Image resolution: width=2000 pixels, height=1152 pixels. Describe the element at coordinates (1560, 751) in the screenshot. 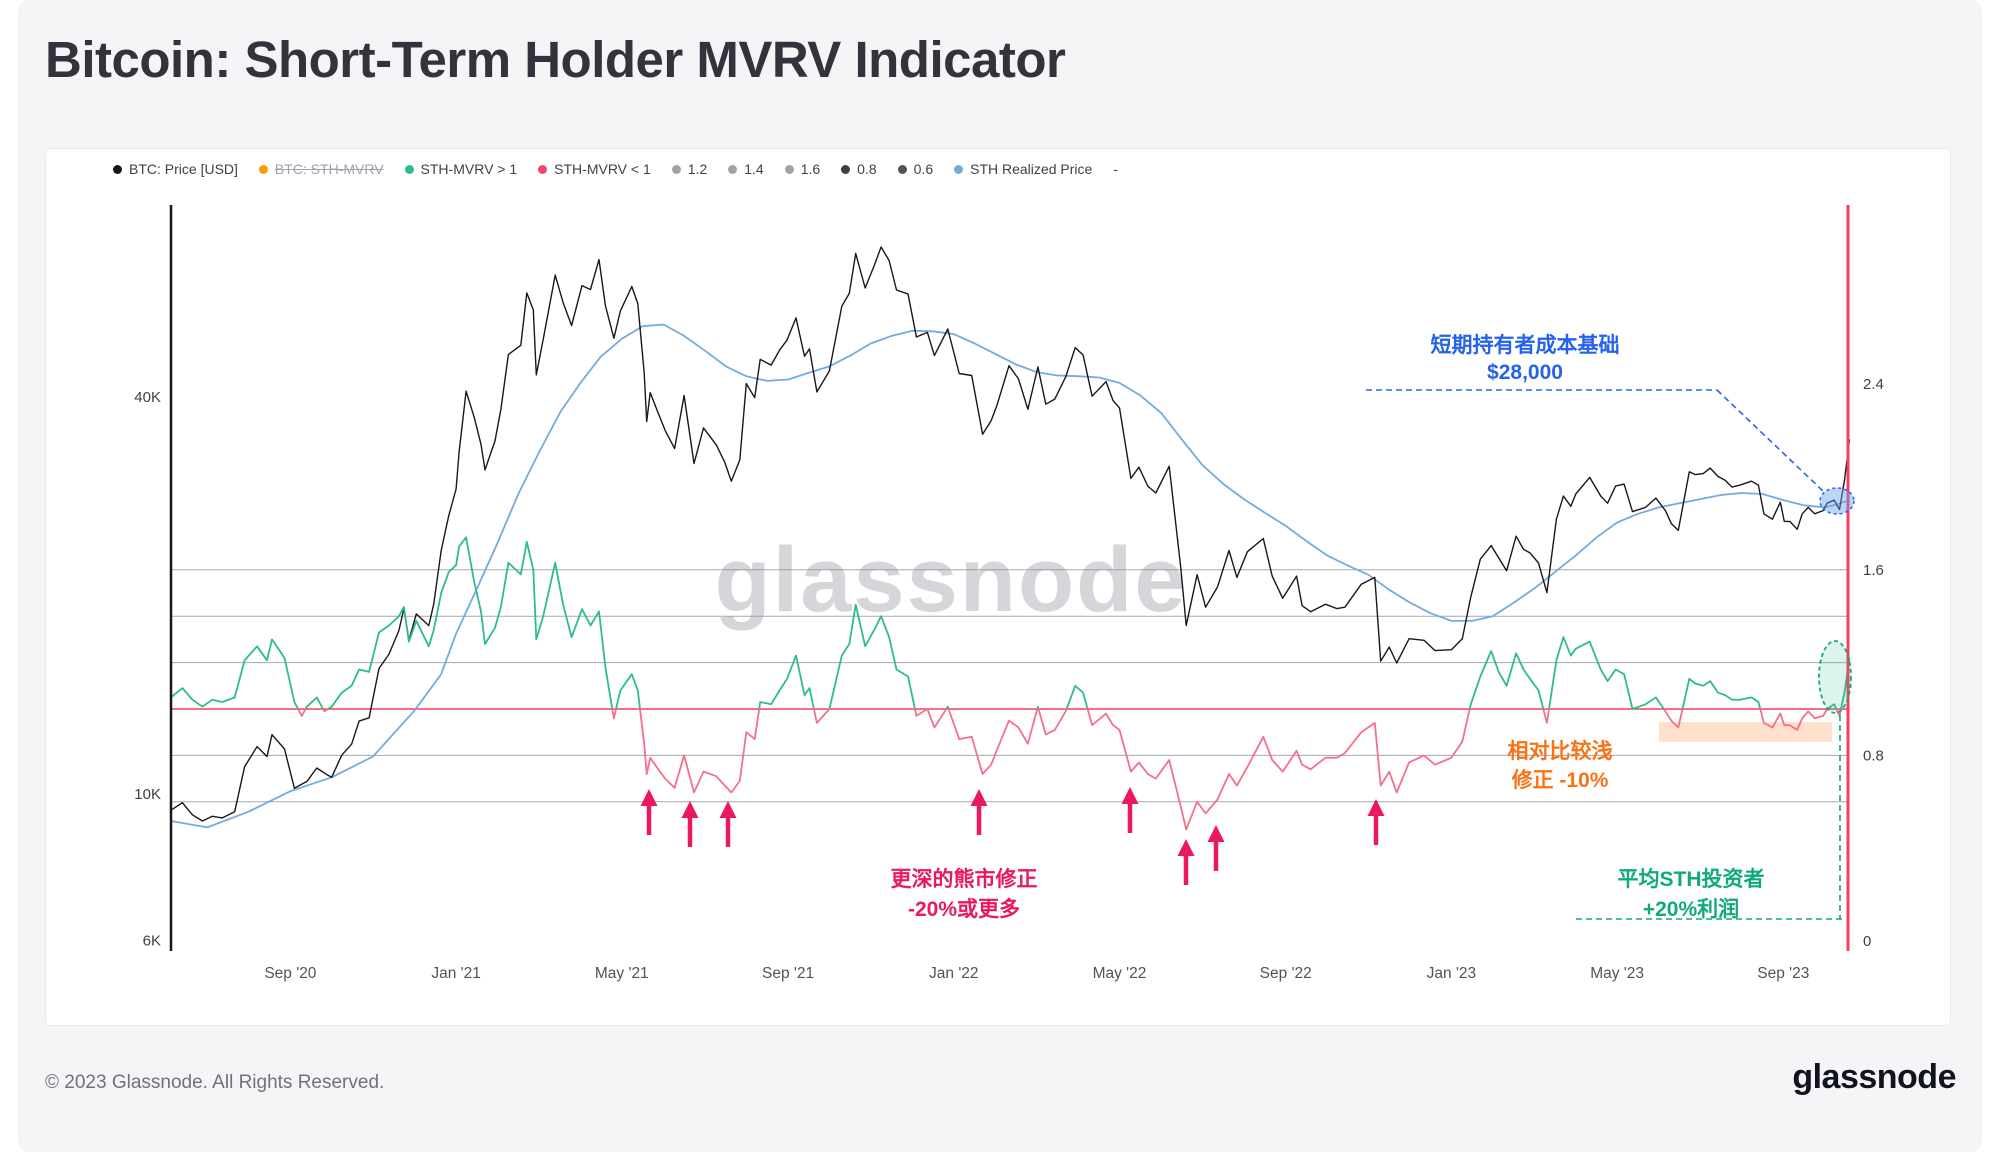

I see `shallow-correction-annotation-text: 相对比较浅` at that location.